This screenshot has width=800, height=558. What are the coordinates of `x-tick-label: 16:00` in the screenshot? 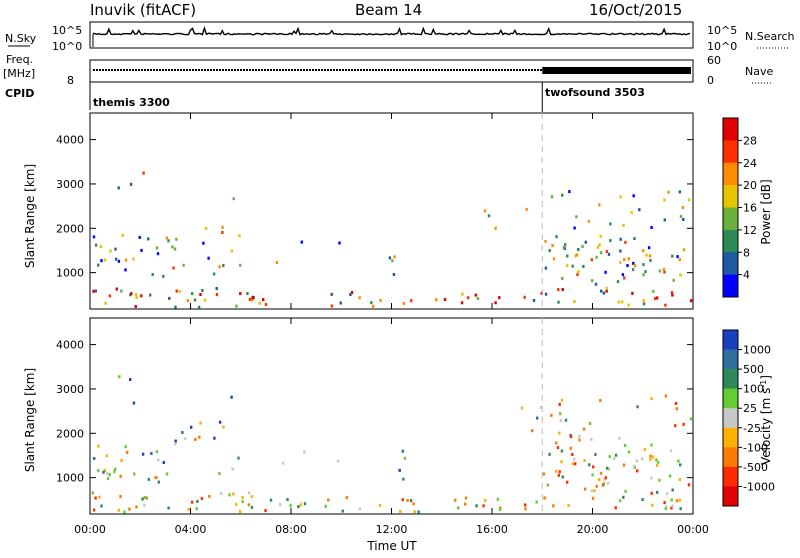 It's located at (492, 529).